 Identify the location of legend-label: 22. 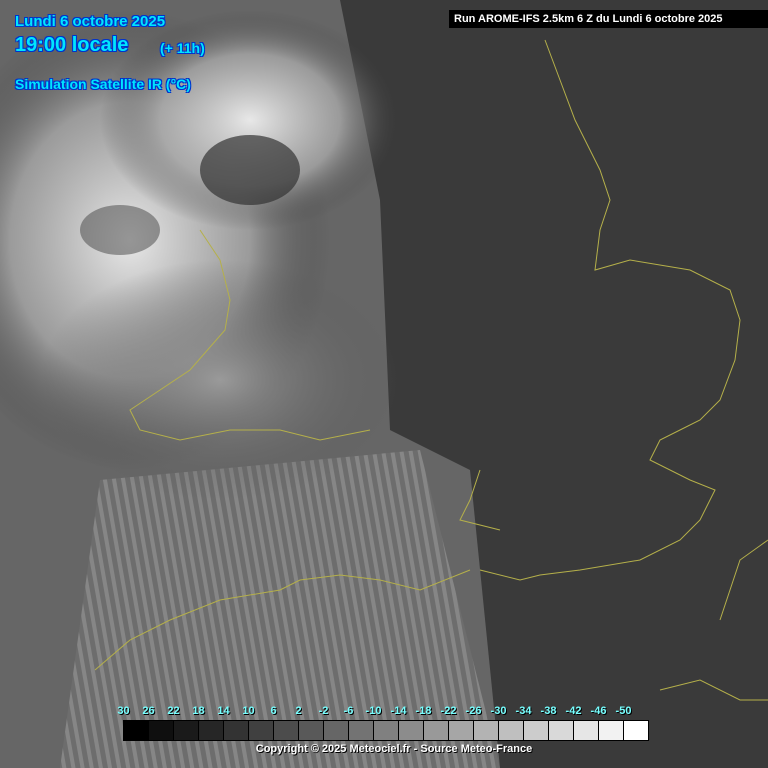
(173, 711).